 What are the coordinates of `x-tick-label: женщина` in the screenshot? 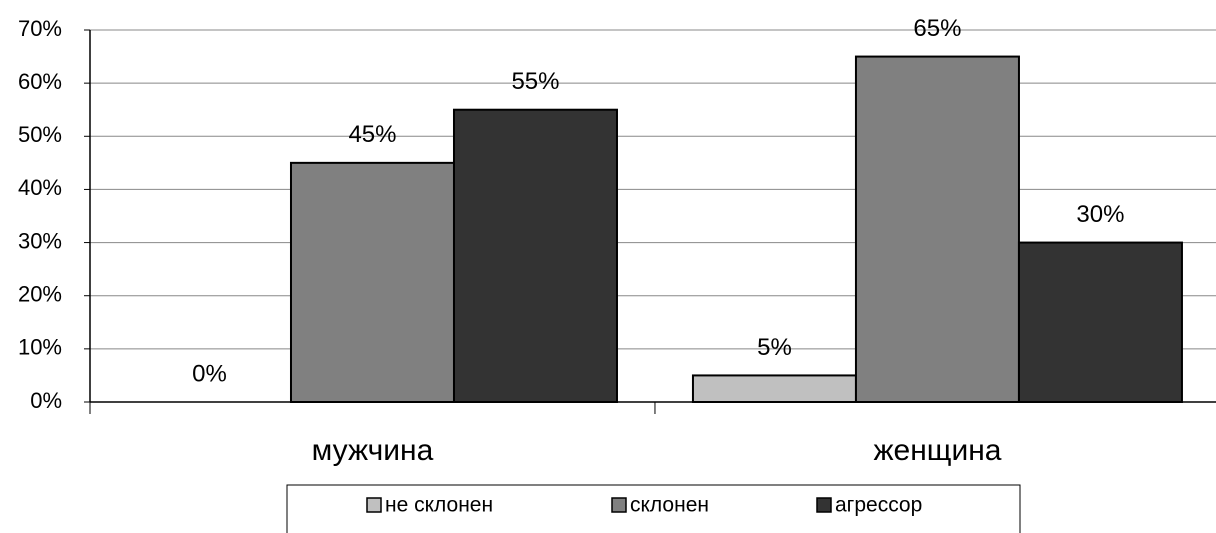 It's located at (937, 450).